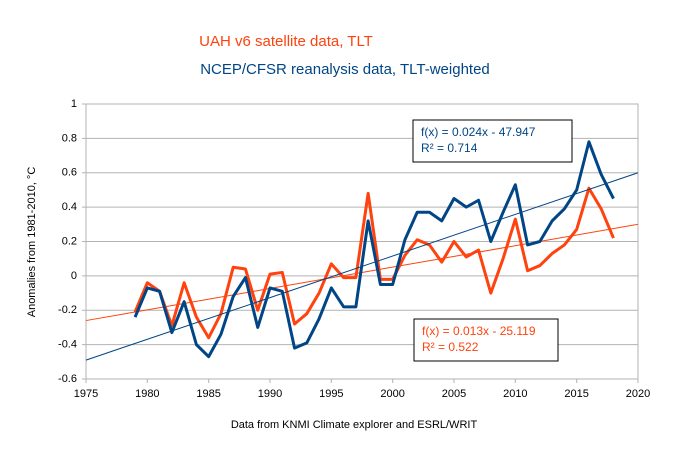 The image size is (678, 452). Describe the element at coordinates (74, 276) in the screenshot. I see `y-tick-label: 0` at that location.